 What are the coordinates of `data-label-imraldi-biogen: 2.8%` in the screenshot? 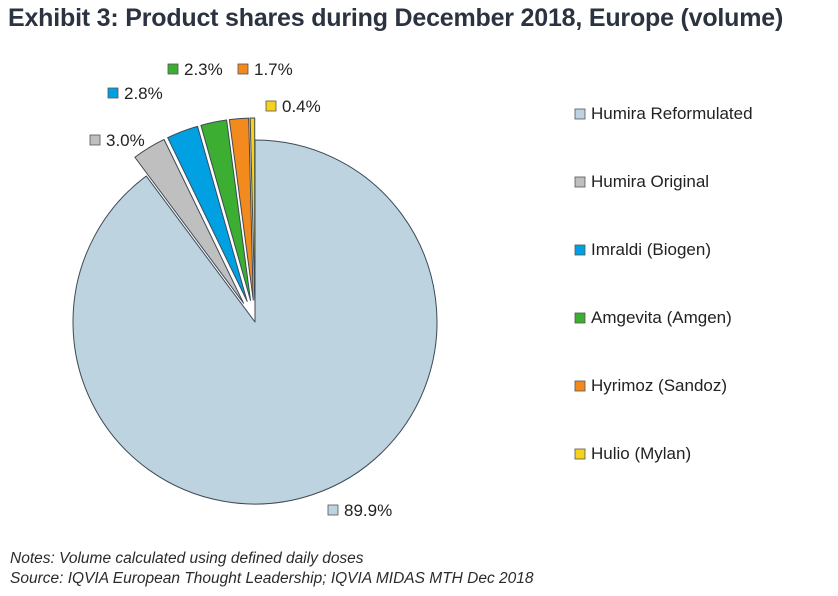 It's located at (143, 93).